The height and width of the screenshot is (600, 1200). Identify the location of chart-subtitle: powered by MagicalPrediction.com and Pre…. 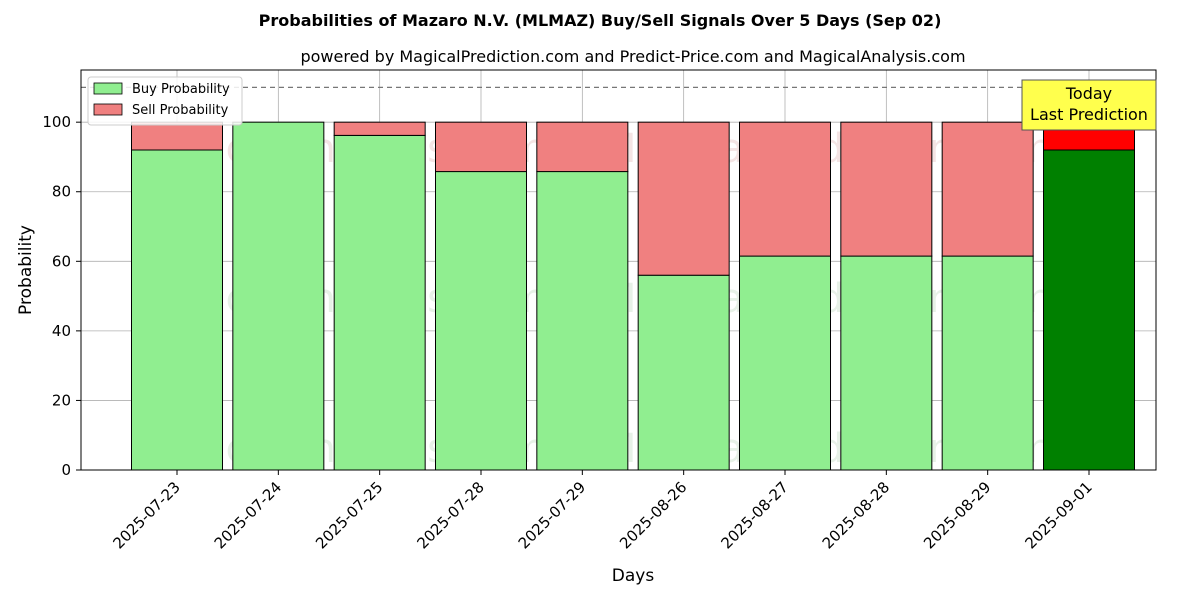
(632, 56).